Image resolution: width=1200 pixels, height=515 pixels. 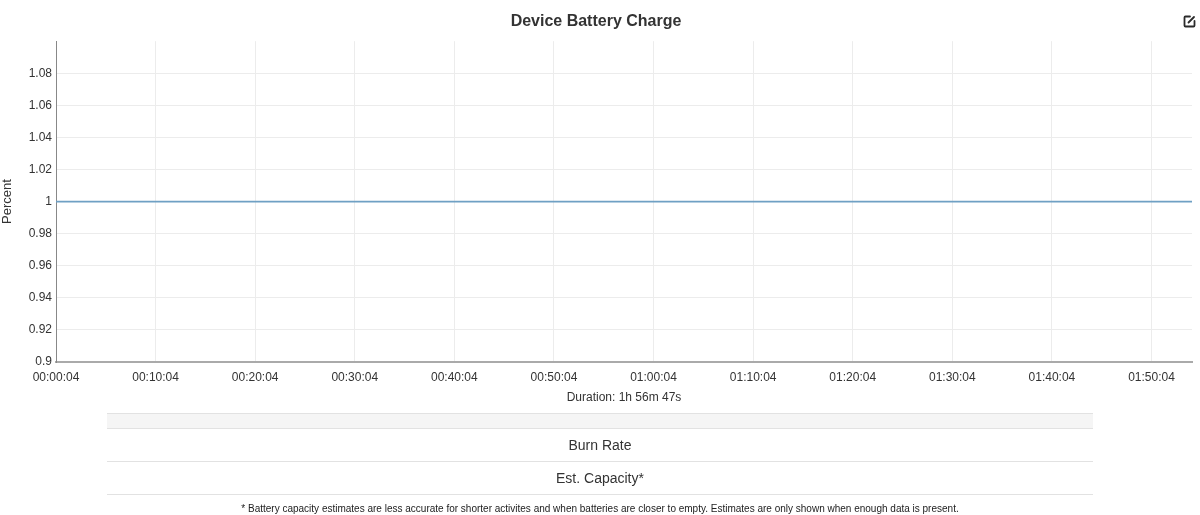 What do you see at coordinates (40, 168) in the screenshot?
I see `y-tick-label: 1.02` at bounding box center [40, 168].